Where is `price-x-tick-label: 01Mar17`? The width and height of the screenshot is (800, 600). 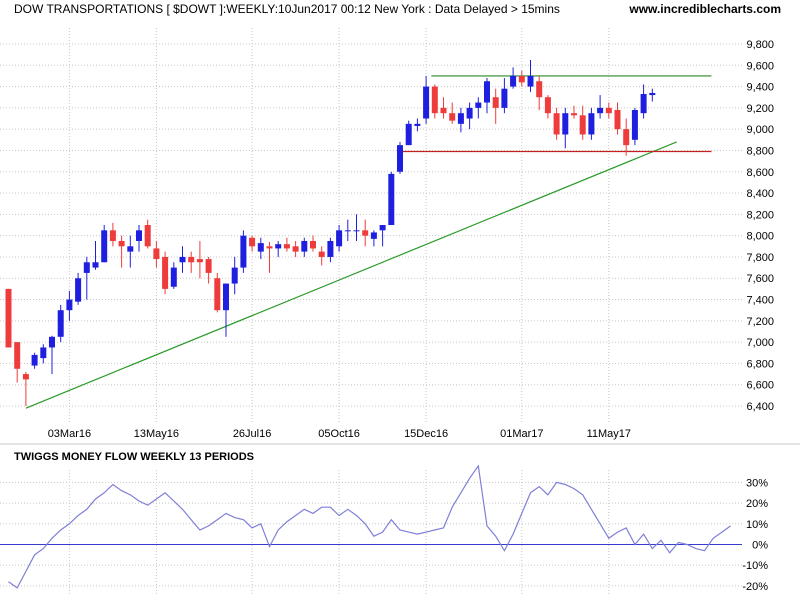 price-x-tick-label: 01Mar17 is located at coordinates (521, 434).